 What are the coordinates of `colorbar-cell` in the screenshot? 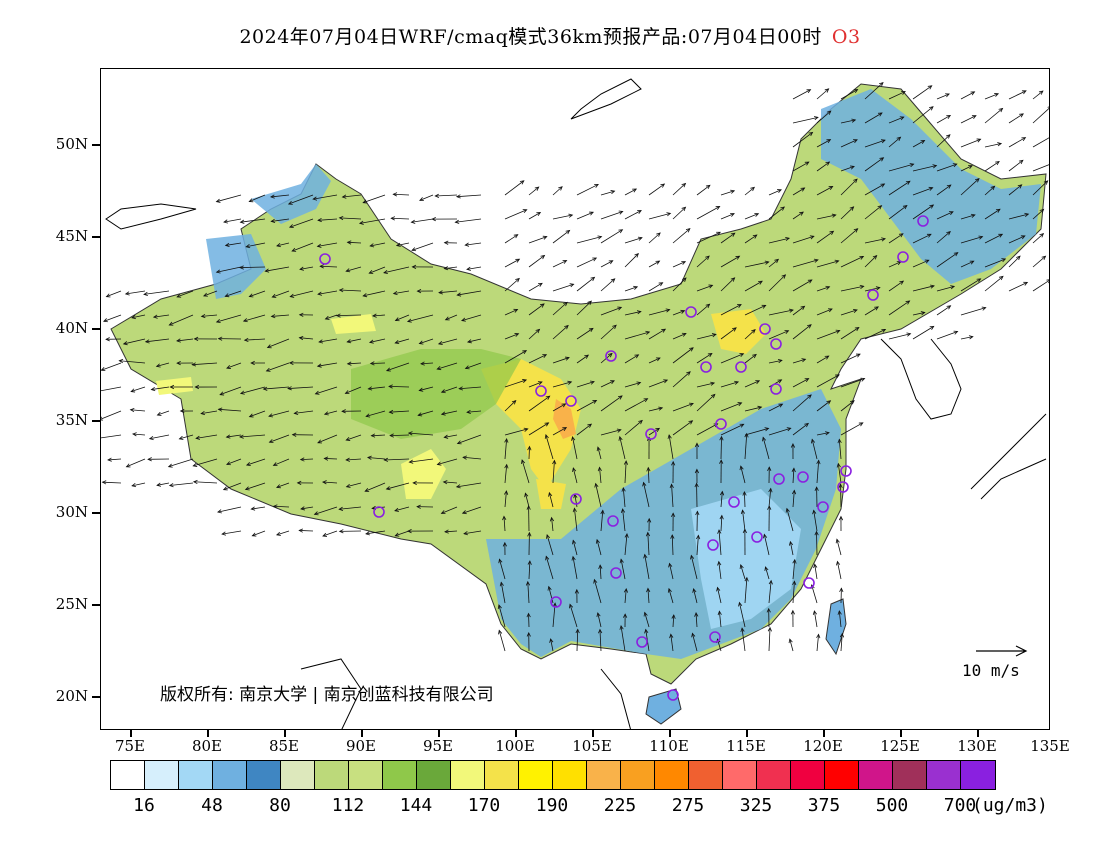 It's located at (604, 775).